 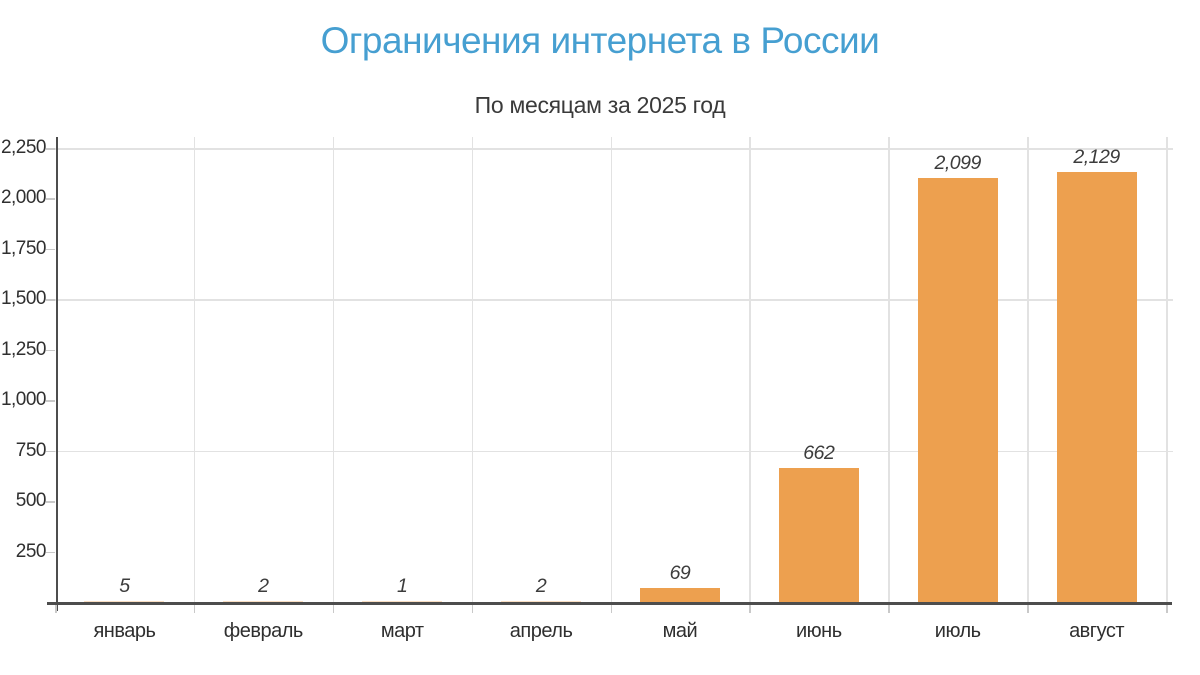 What do you see at coordinates (1096, 387) in the screenshot?
I see `bar-август` at bounding box center [1096, 387].